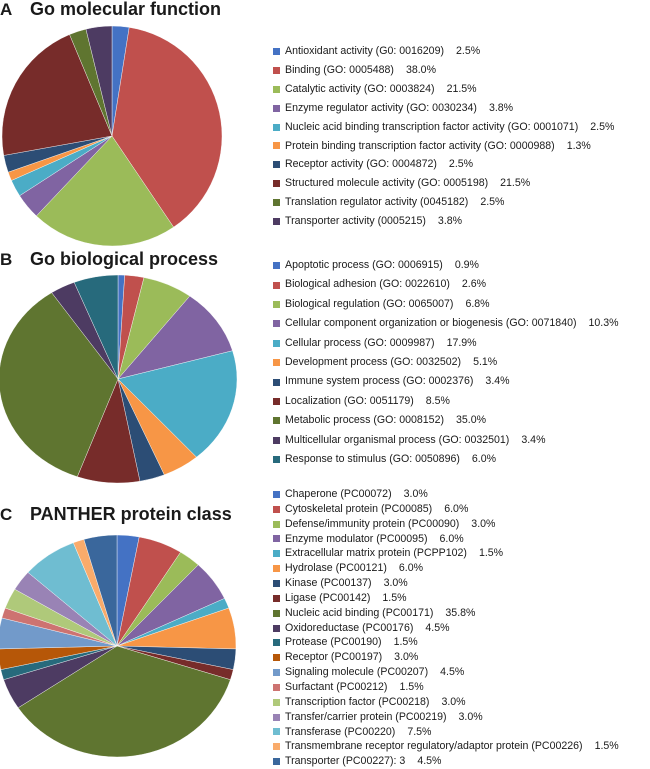 Image resolution: width=650 pixels, height=769 pixels. I want to click on legend-label: Enzyme modulator (PC00095), so click(356, 538).